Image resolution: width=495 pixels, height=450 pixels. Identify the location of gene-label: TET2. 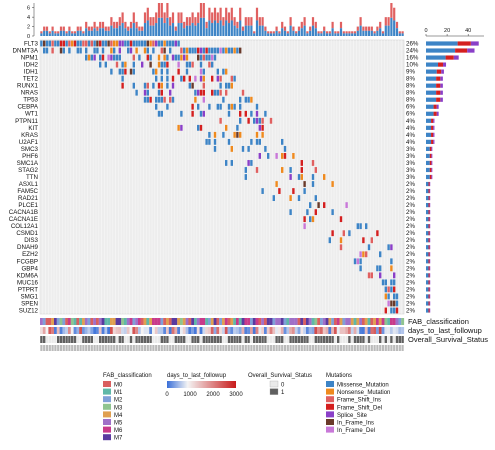
(31, 79).